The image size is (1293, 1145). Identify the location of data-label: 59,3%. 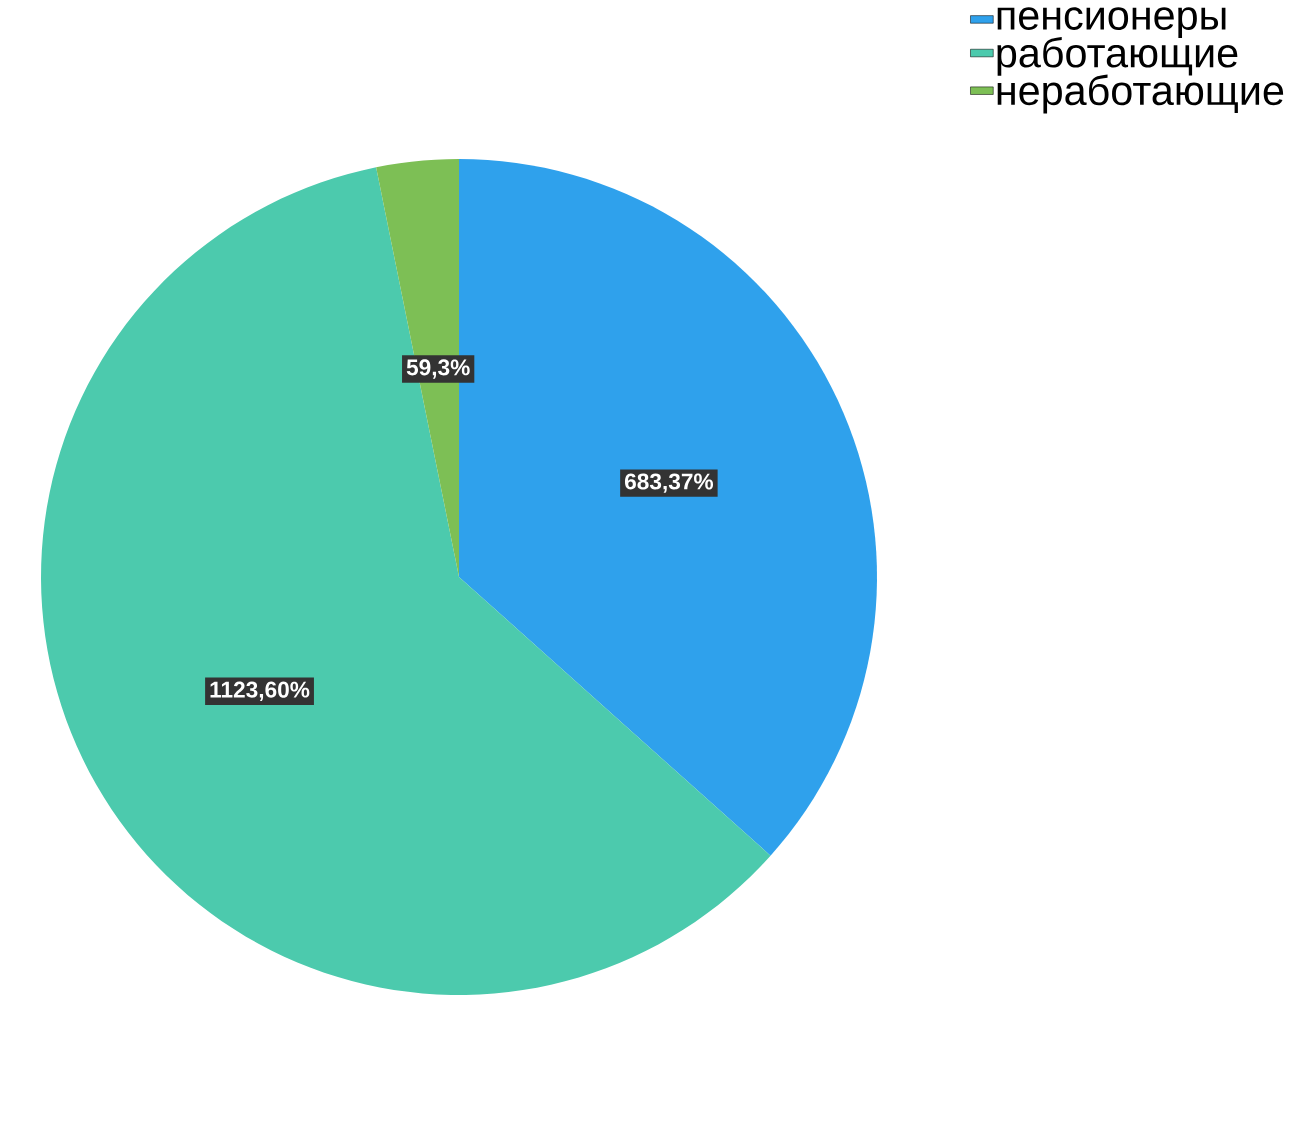
(438, 369).